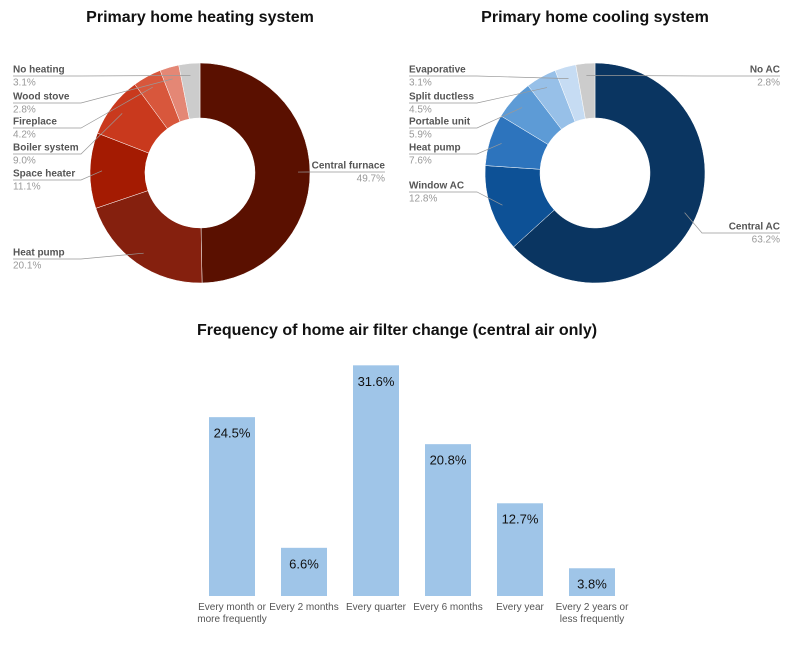  What do you see at coordinates (436, 186) in the screenshot?
I see `slice-label: Window AC` at bounding box center [436, 186].